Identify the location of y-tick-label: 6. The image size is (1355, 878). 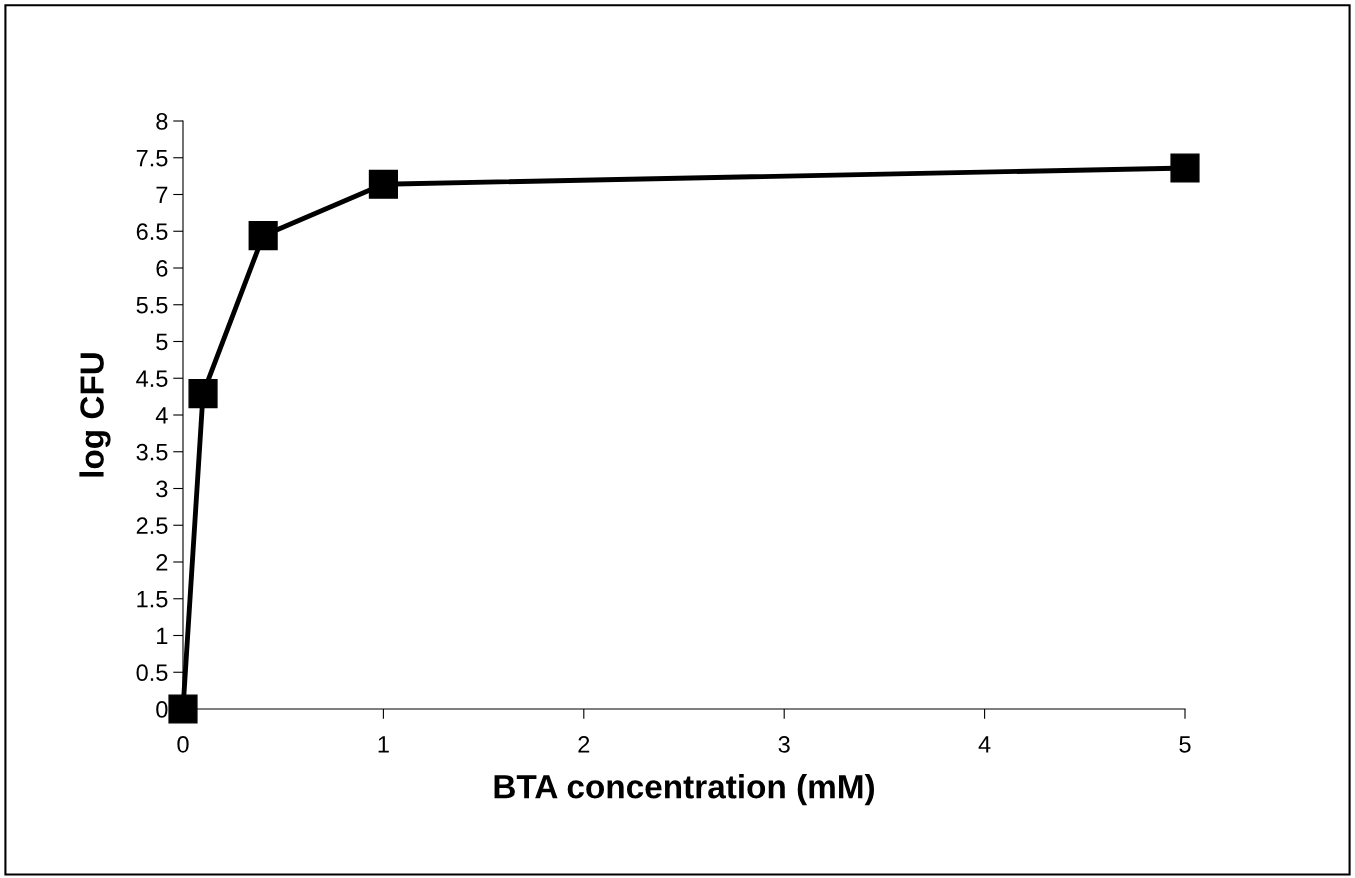
(162, 268).